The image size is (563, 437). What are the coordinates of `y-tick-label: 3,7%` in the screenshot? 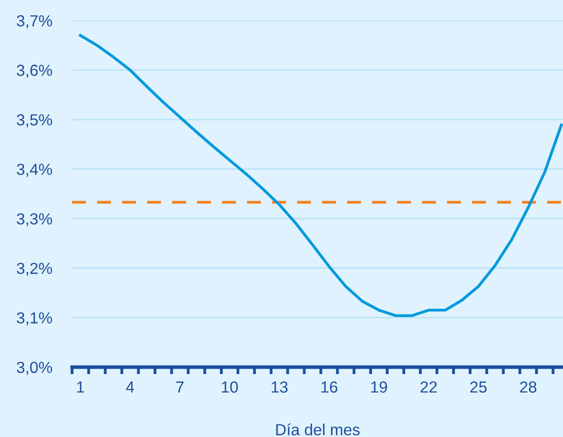 It's located at (34, 21).